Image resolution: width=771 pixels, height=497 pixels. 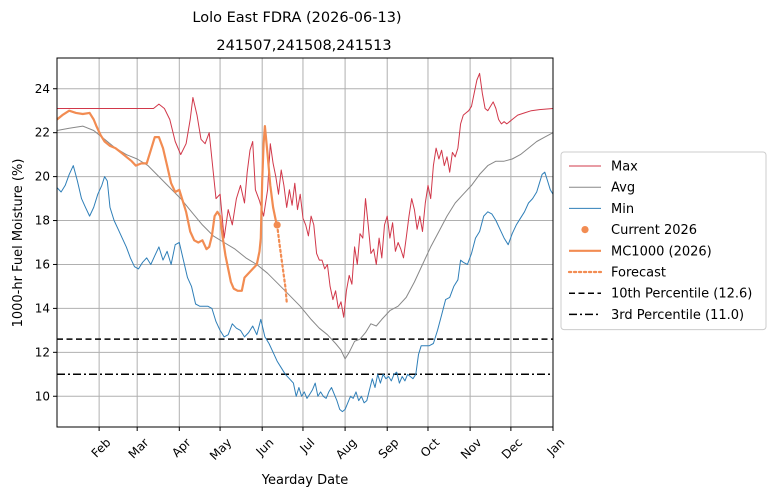 What do you see at coordinates (305, 357) in the screenshot?
I see `percentile-lines` at bounding box center [305, 357].